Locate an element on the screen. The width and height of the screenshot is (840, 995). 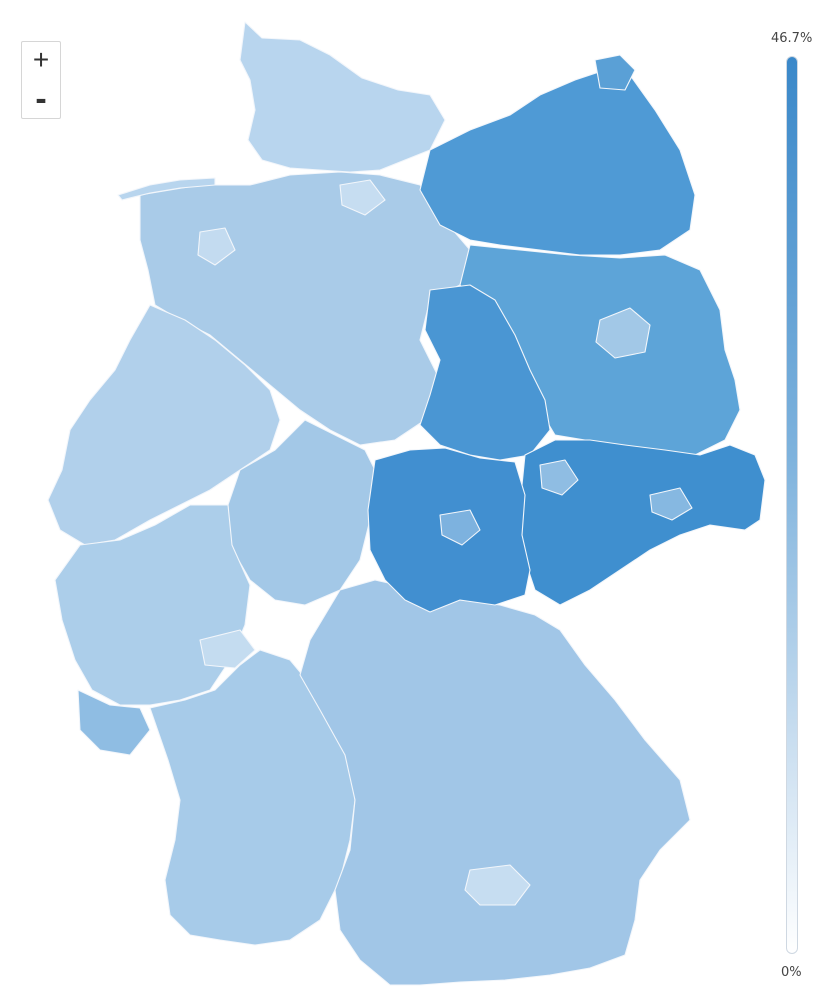
region-muenchen is located at coordinates (497, 885).